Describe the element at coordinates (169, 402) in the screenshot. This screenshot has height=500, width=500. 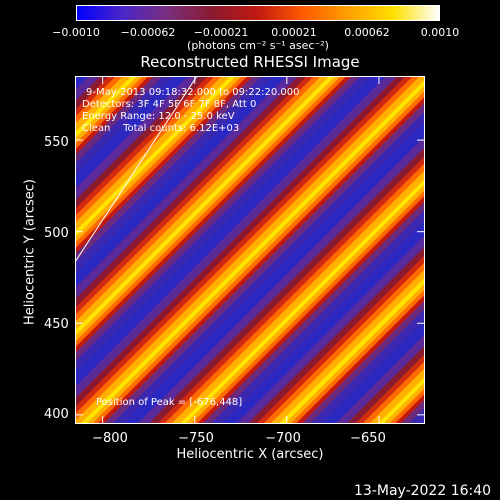
I see `peak-position-label: Position of Peak = [-676,448]` at that location.